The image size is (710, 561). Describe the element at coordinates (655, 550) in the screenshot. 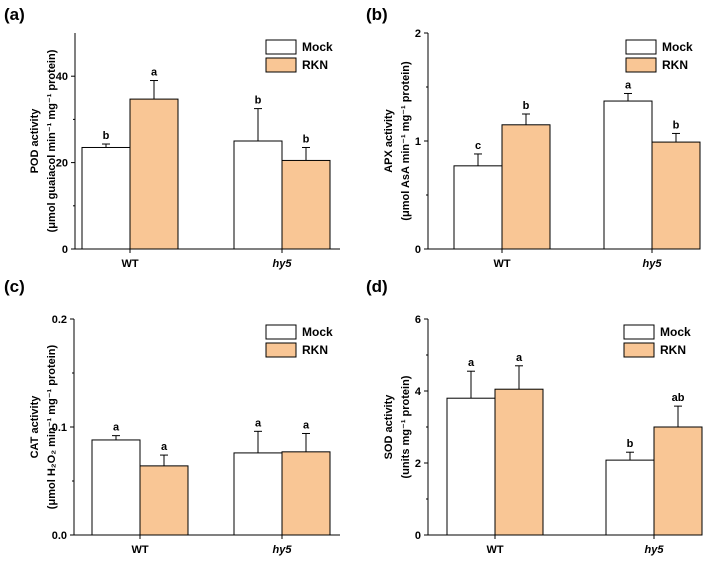

I see `panel-d-category-label: hy5` at that location.